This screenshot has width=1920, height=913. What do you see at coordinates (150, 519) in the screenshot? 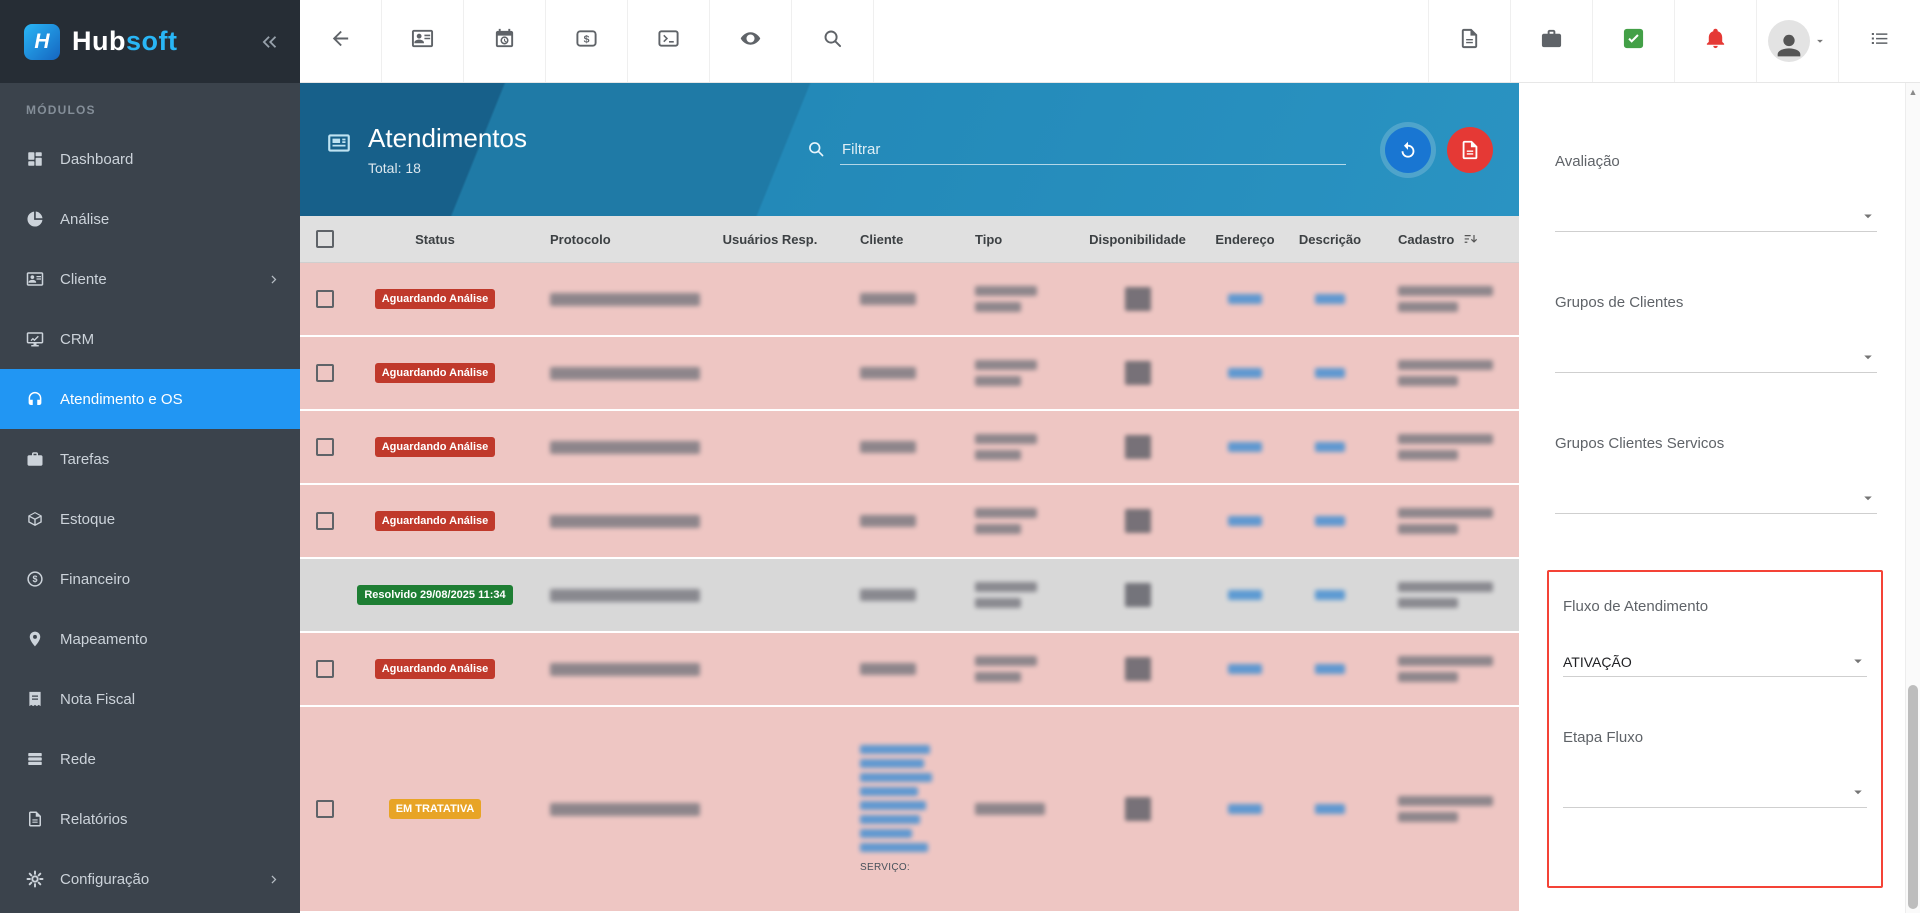
I see `sidebar-item-estoque: Estoque` at bounding box center [150, 519].